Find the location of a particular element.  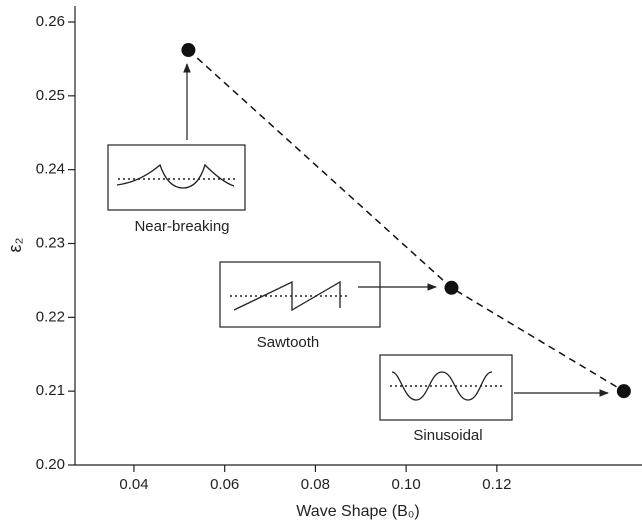

y-tick-label: 0.22 is located at coordinates (50, 316).